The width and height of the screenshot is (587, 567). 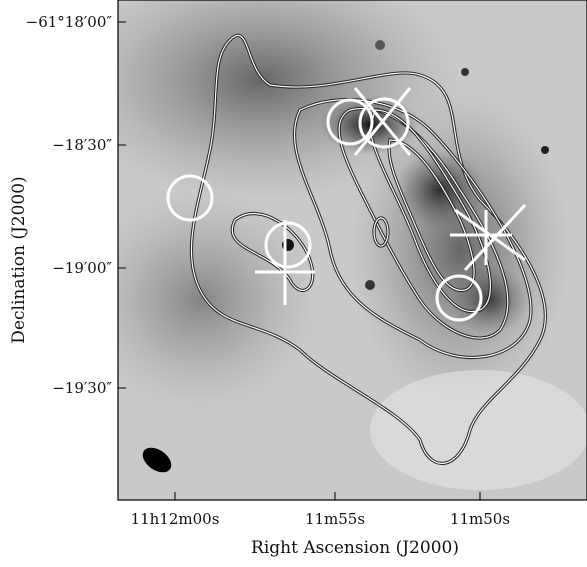 I want to click on y-tick-label: −19′00″, so click(x=82, y=268).